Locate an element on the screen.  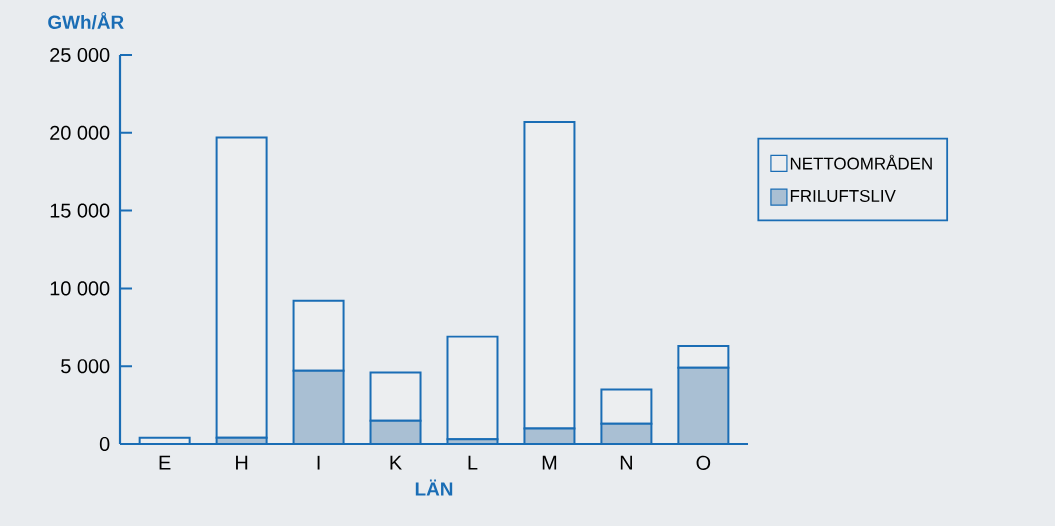
legend-label: NETTOOMRÅDEN is located at coordinates (861, 162).